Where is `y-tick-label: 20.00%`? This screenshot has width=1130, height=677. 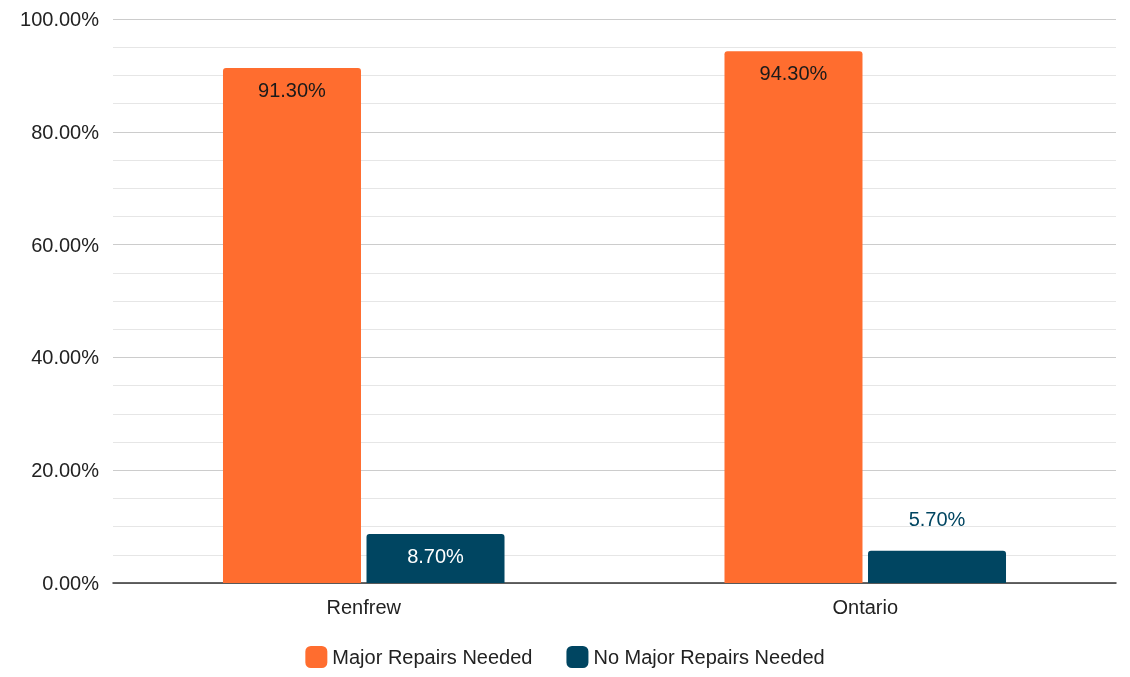
y-tick-label: 20.00% is located at coordinates (65, 470).